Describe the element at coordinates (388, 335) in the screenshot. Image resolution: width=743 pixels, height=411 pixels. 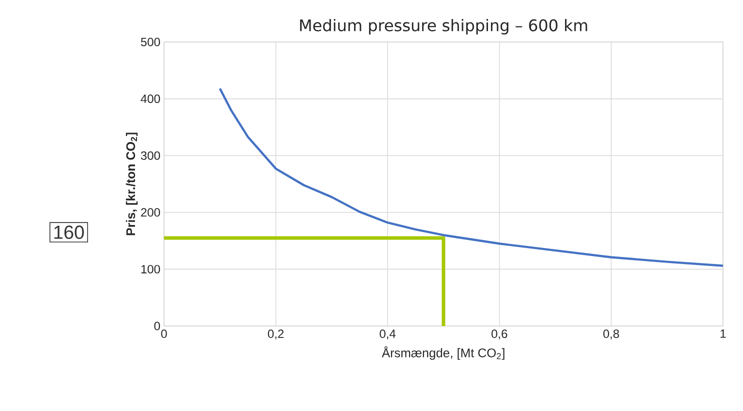
I see `x-tick-label: 0,4` at that location.